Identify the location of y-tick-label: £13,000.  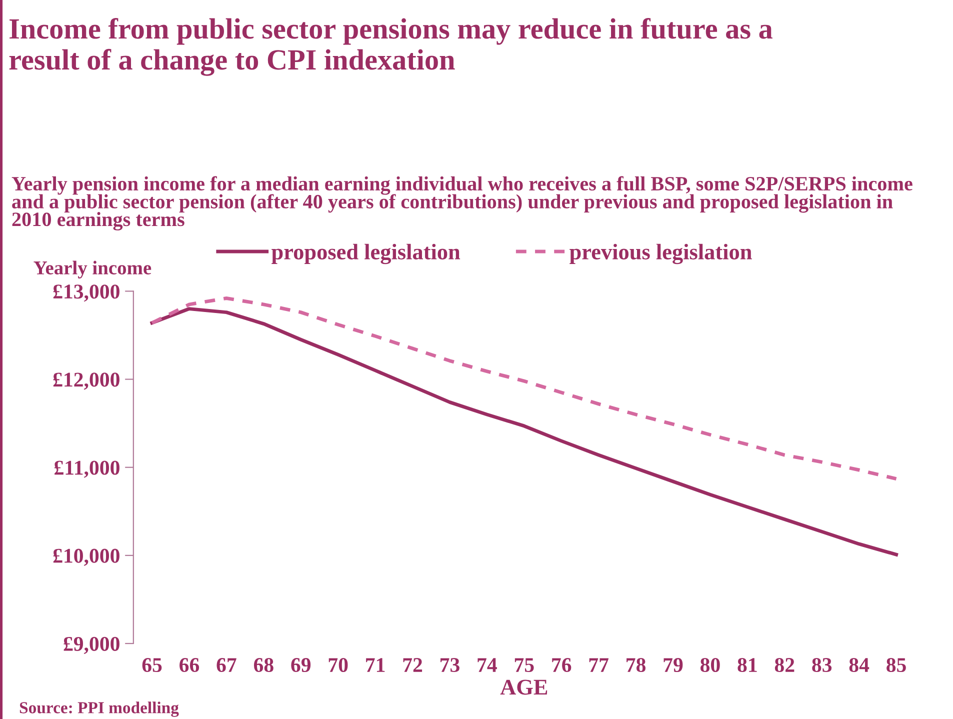
(86, 293).